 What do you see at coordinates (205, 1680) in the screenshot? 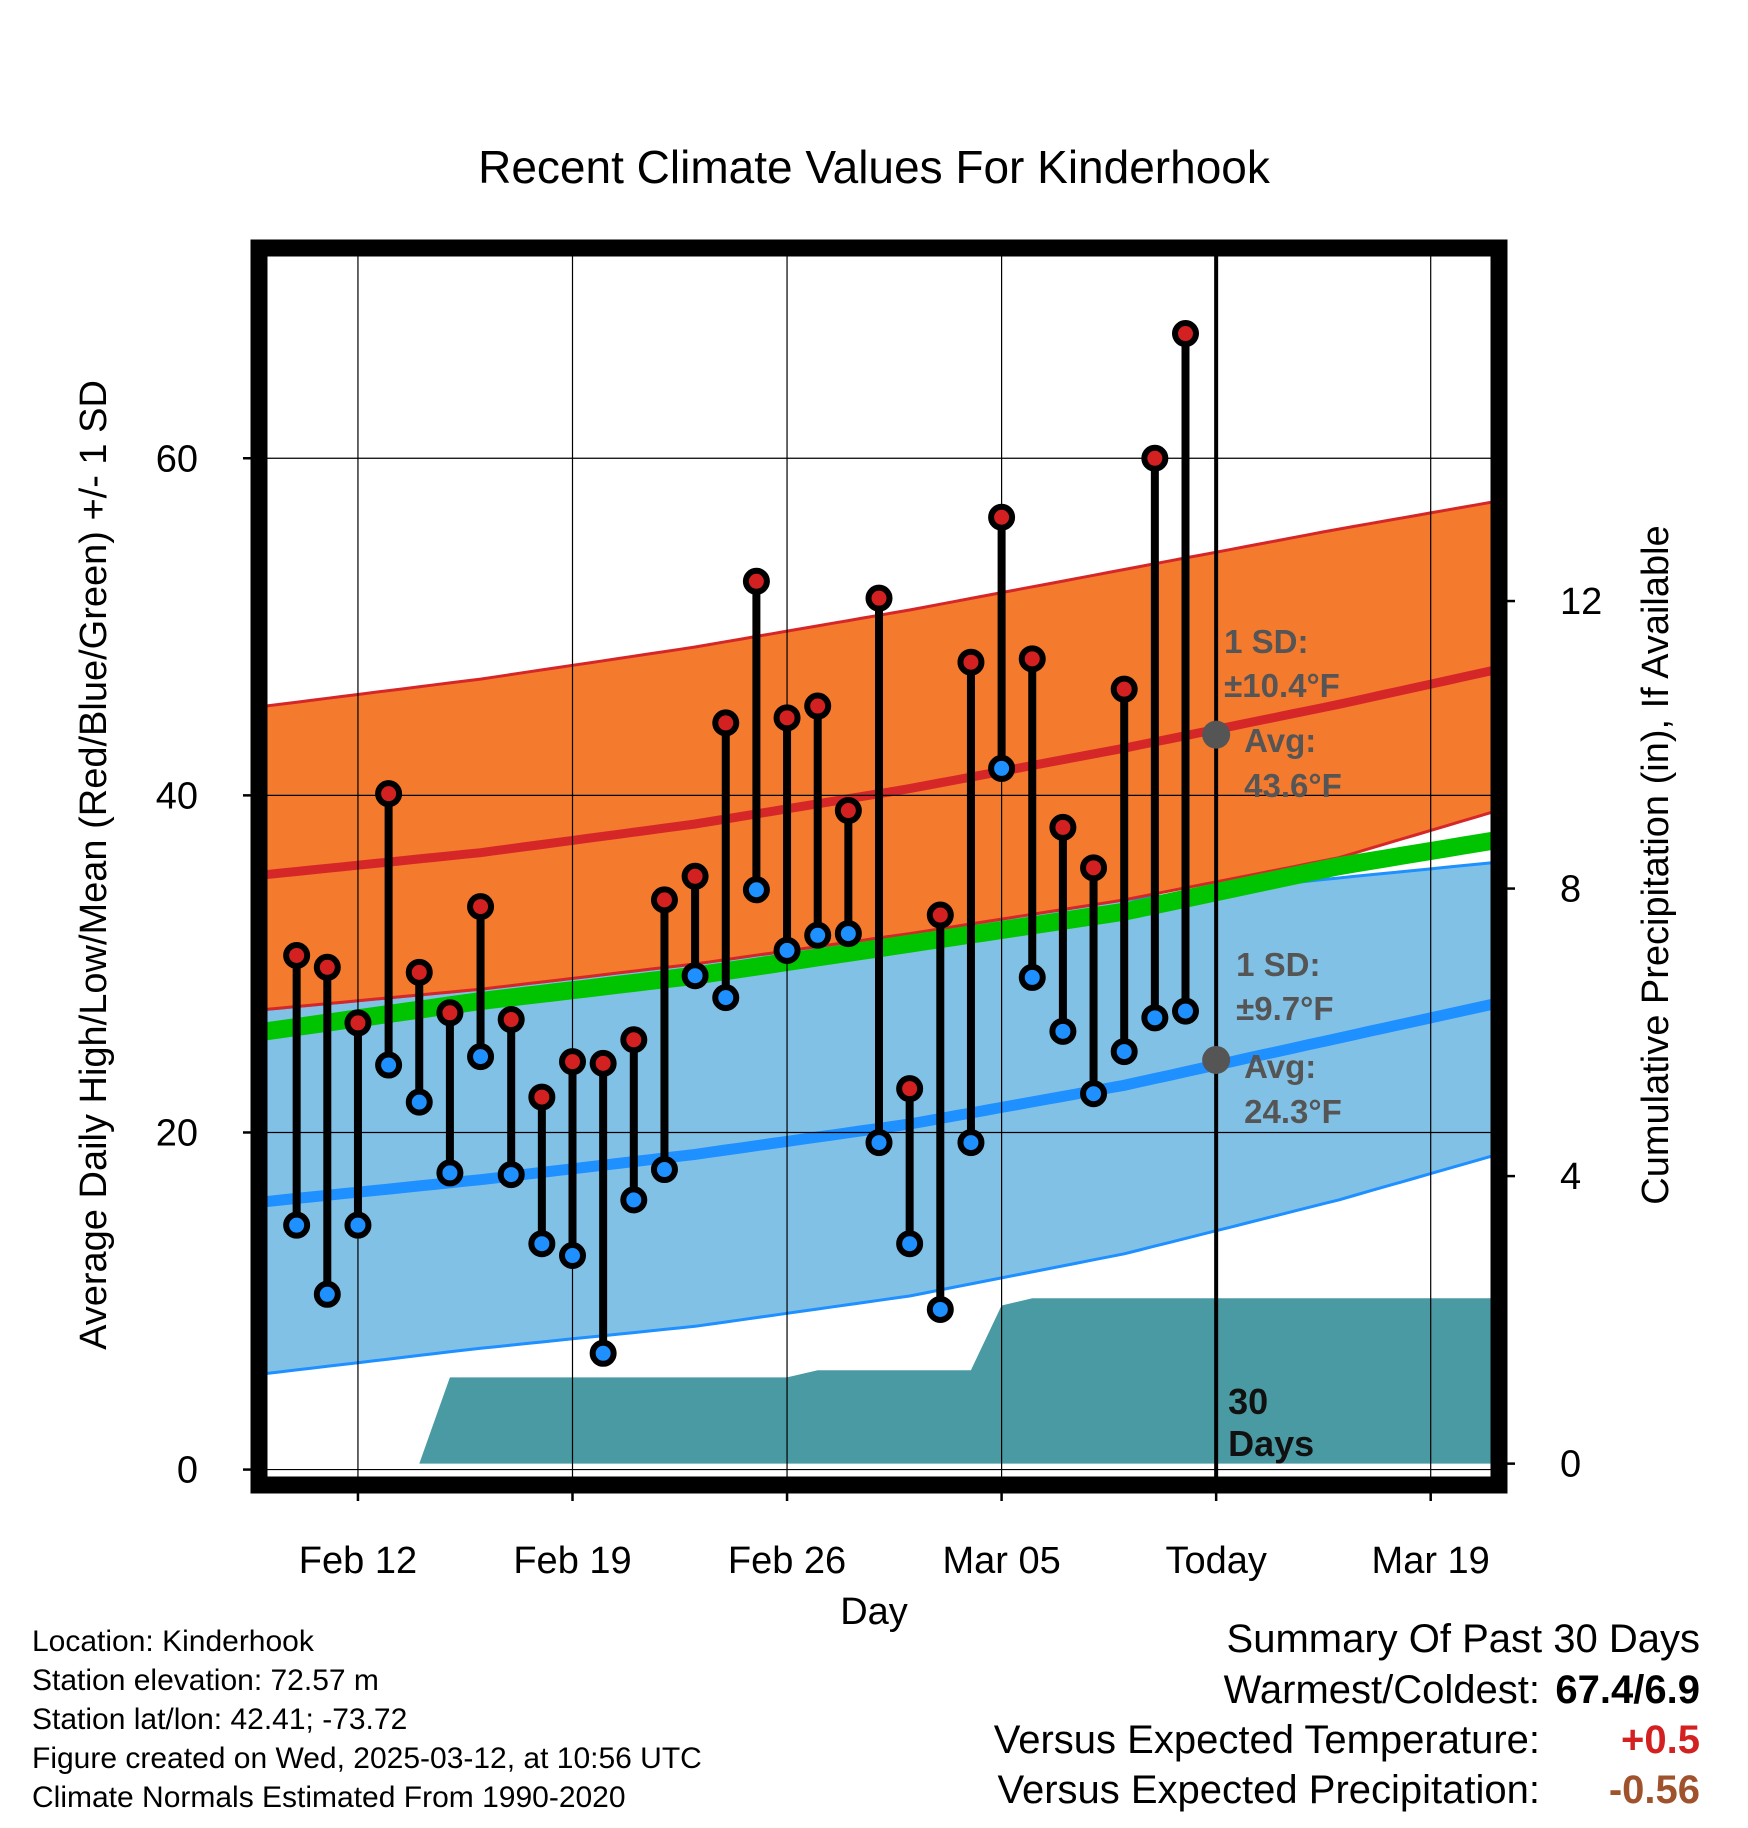
I see `info-elevation: Station elevation: 72.57 m` at bounding box center [205, 1680].